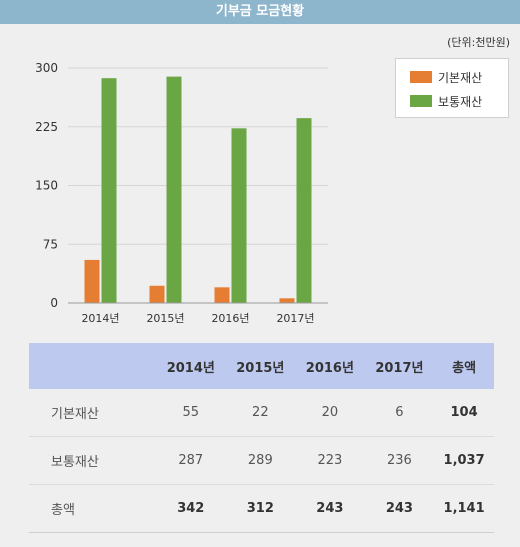 This screenshot has width=520, height=547. I want to click on table-cell: 223, so click(330, 460).